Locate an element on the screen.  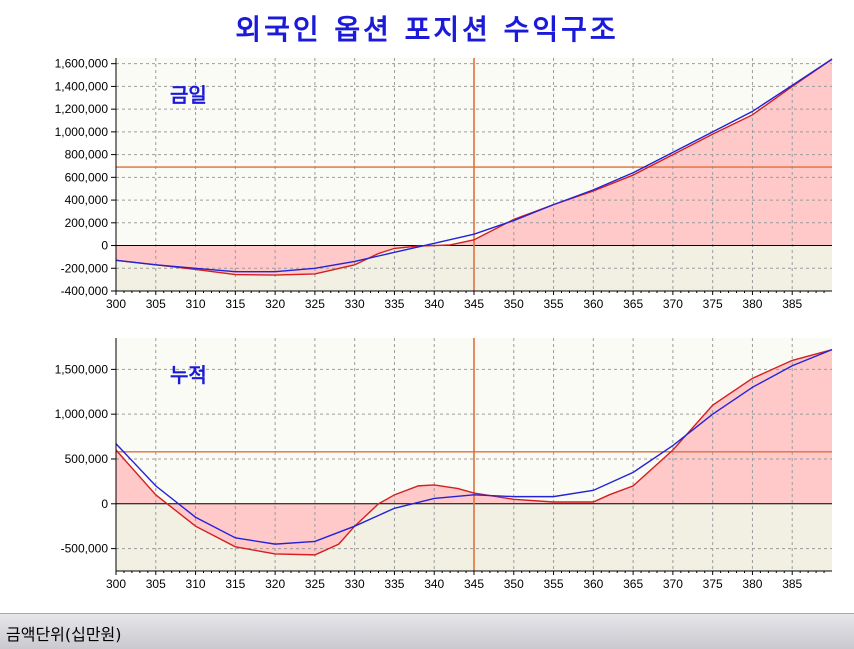
y-tick-label: -500,000 is located at coordinates (85, 549).